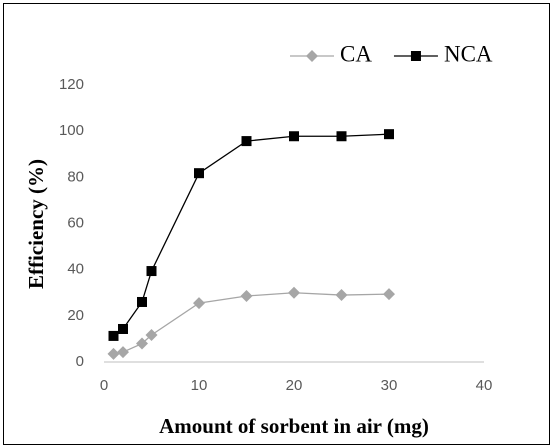  Describe the element at coordinates (468, 53) in the screenshot. I see `legend-label: NCA` at that location.